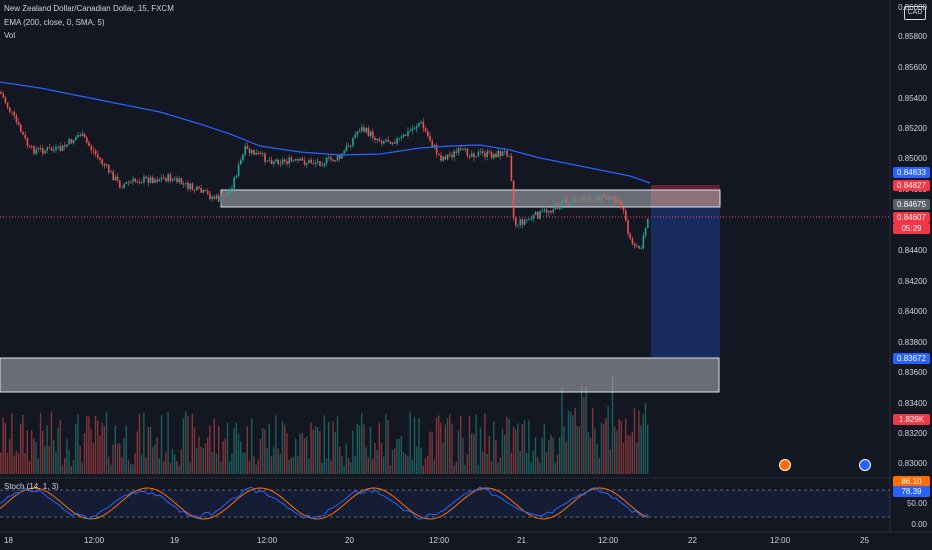 Image resolution: width=932 pixels, height=550 pixels. I want to click on volume-bars, so click(324, 425).